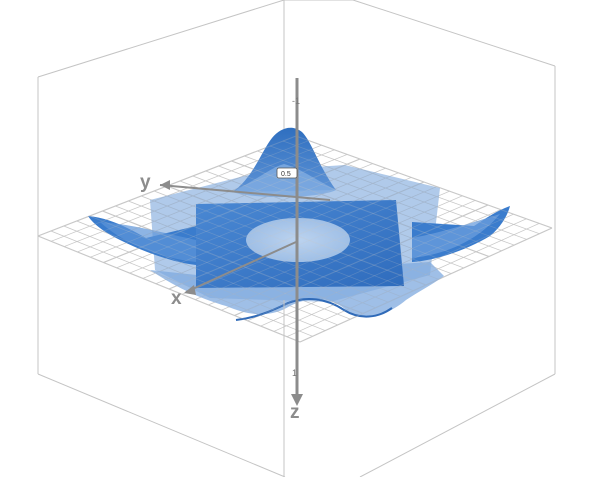 The image size is (600, 477). What do you see at coordinates (314, 309) in the screenshot?
I see `surface-front-rim-edge` at bounding box center [314, 309].